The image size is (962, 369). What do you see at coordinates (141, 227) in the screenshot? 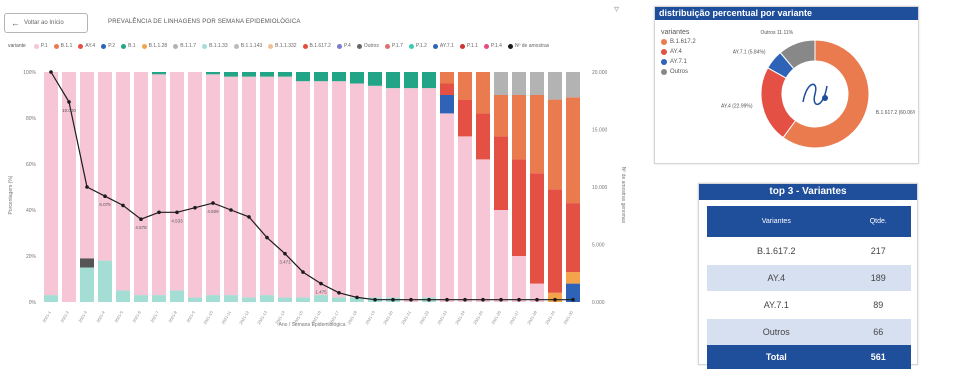
I see `data-label: 4.578` at bounding box center [141, 227].